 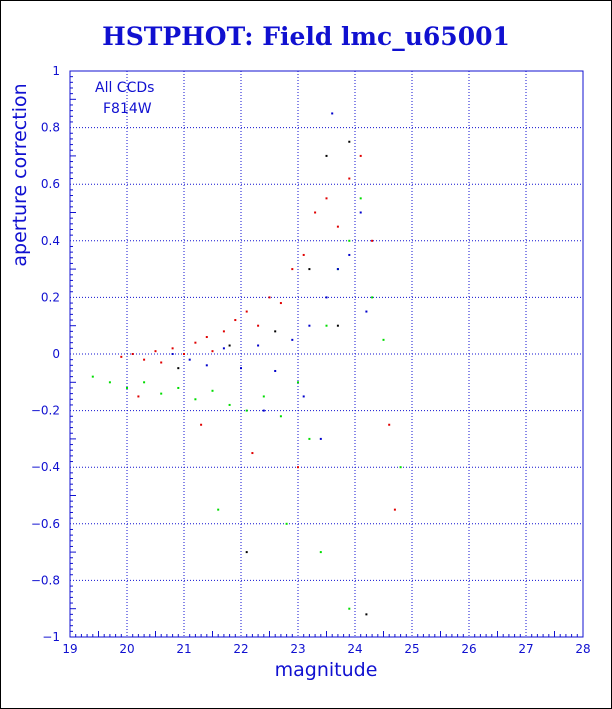 What do you see at coordinates (411, 649) in the screenshot?
I see `x-tick-label: 25` at bounding box center [411, 649].